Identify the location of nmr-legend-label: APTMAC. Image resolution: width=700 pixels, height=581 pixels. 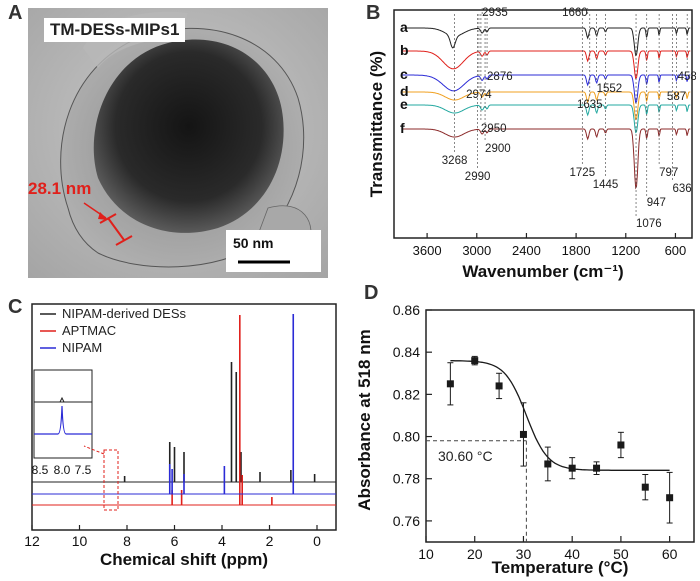
(89, 330).